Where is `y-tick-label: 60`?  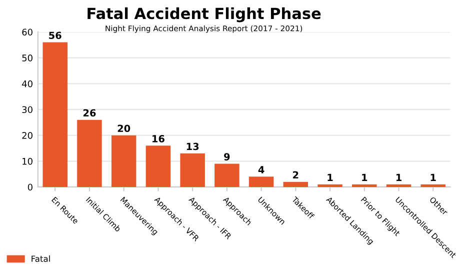
y-tick-label: 60 is located at coordinates (27, 32).